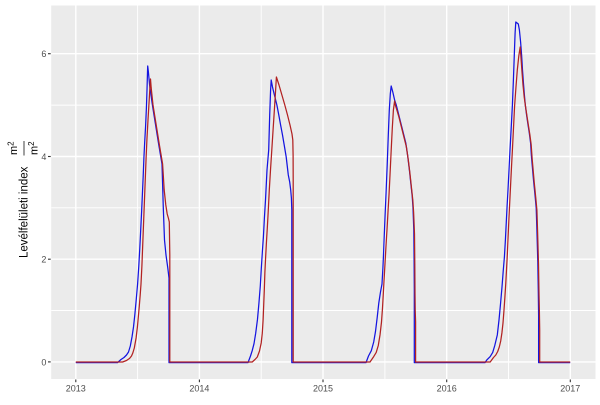  Describe the element at coordinates (43, 54) in the screenshot. I see `svg-text: 6` at that location.